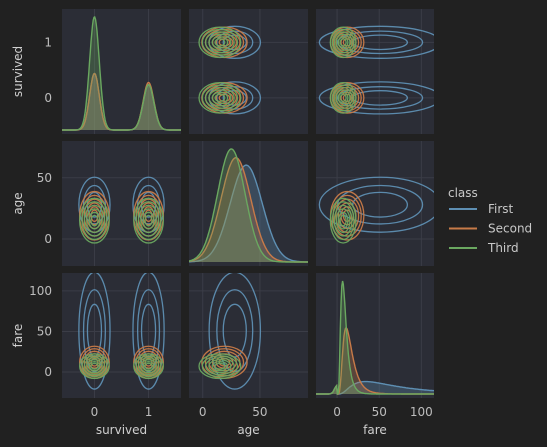 The image size is (547, 447). Describe the element at coordinates (375, 430) in the screenshot. I see `x-axis-label-fare: fare` at that location.